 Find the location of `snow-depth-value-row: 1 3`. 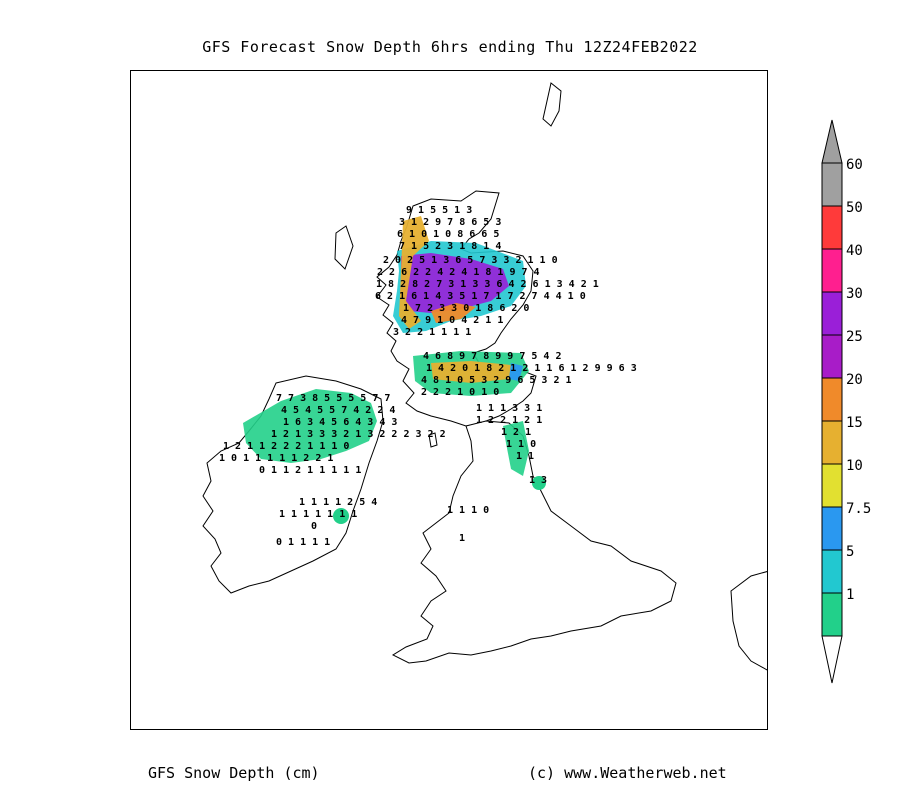

snow-depth-value-row: 1 3 is located at coordinates (538, 480).